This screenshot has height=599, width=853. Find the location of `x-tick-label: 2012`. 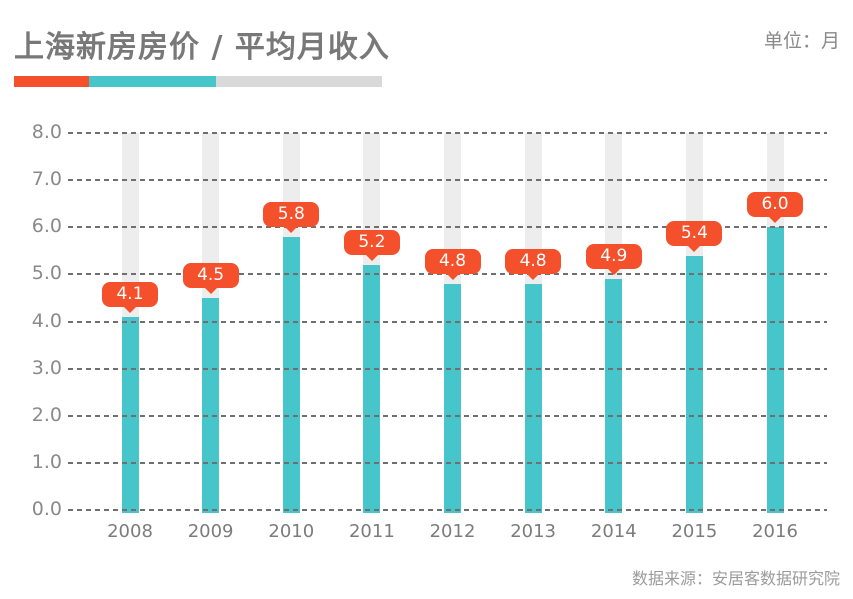

x-tick-label: 2012 is located at coordinates (452, 531).